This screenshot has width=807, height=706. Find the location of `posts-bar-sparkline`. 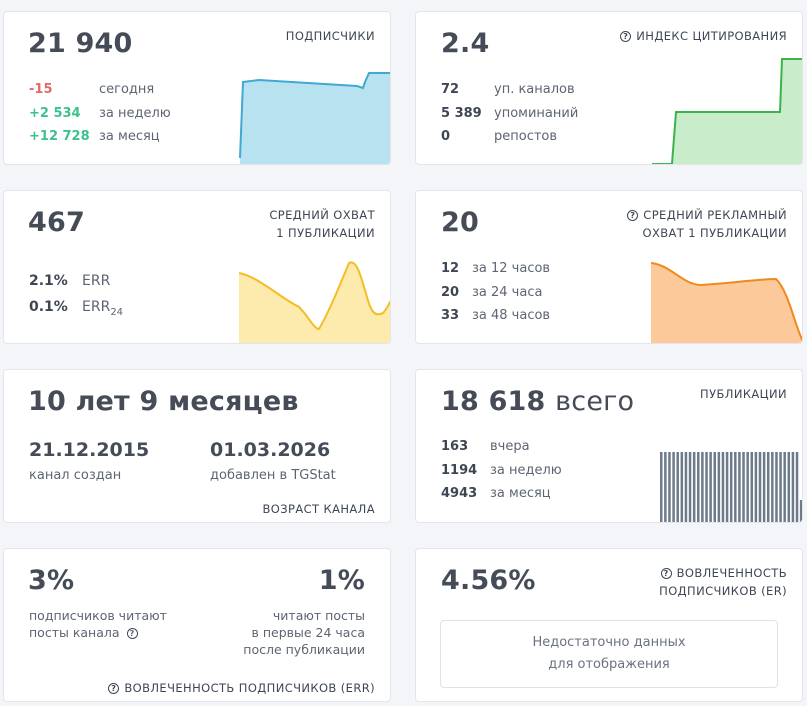

posts-bar-sparkline is located at coordinates (731, 487).